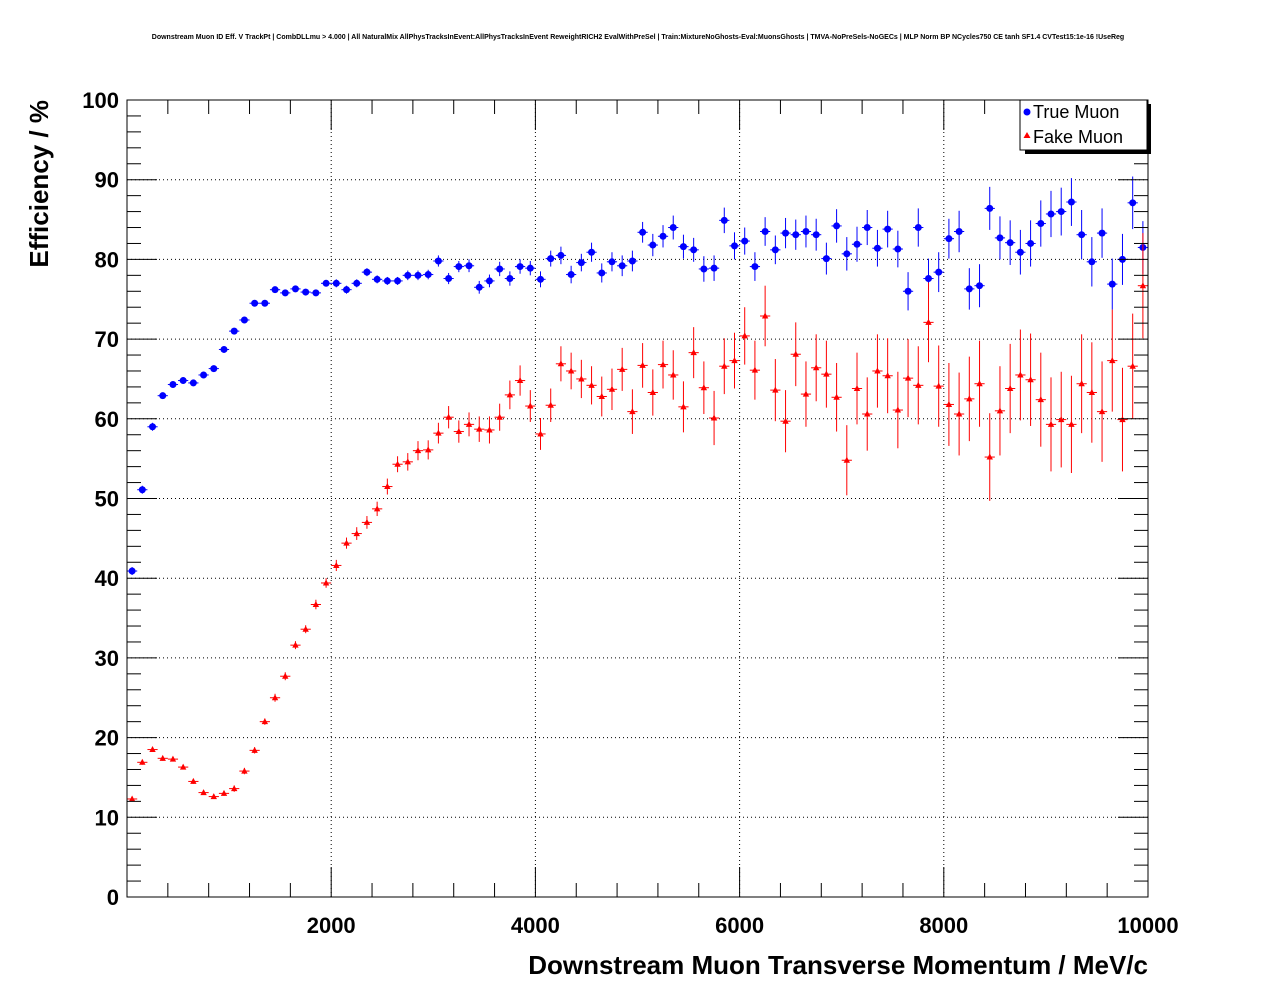 This screenshot has height=996, width=1276. Describe the element at coordinates (535, 925) in the screenshot. I see `x-tick-label: 4000` at that location.